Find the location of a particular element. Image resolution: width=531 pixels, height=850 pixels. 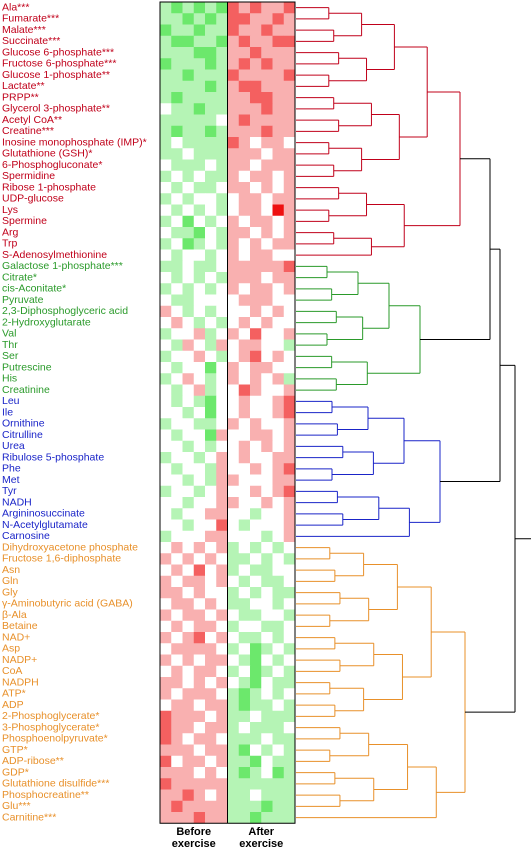

row-label: Ser is located at coordinates (10, 356).